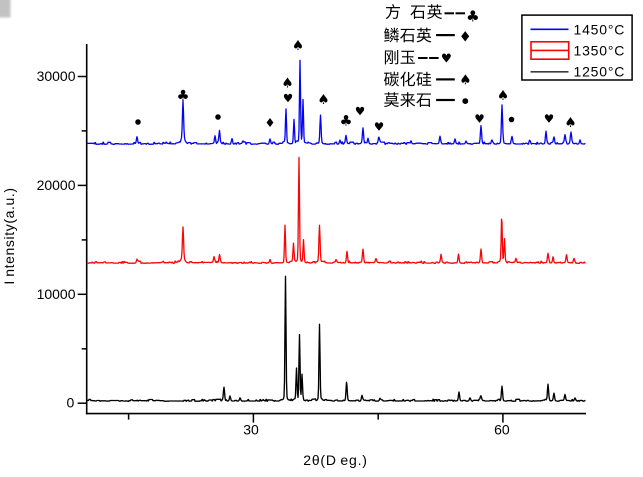 Image resolution: width=643 pixels, height=477 pixels. Describe the element at coordinates (600, 29) in the screenshot. I see `svg-text: 1450°C` at that location.